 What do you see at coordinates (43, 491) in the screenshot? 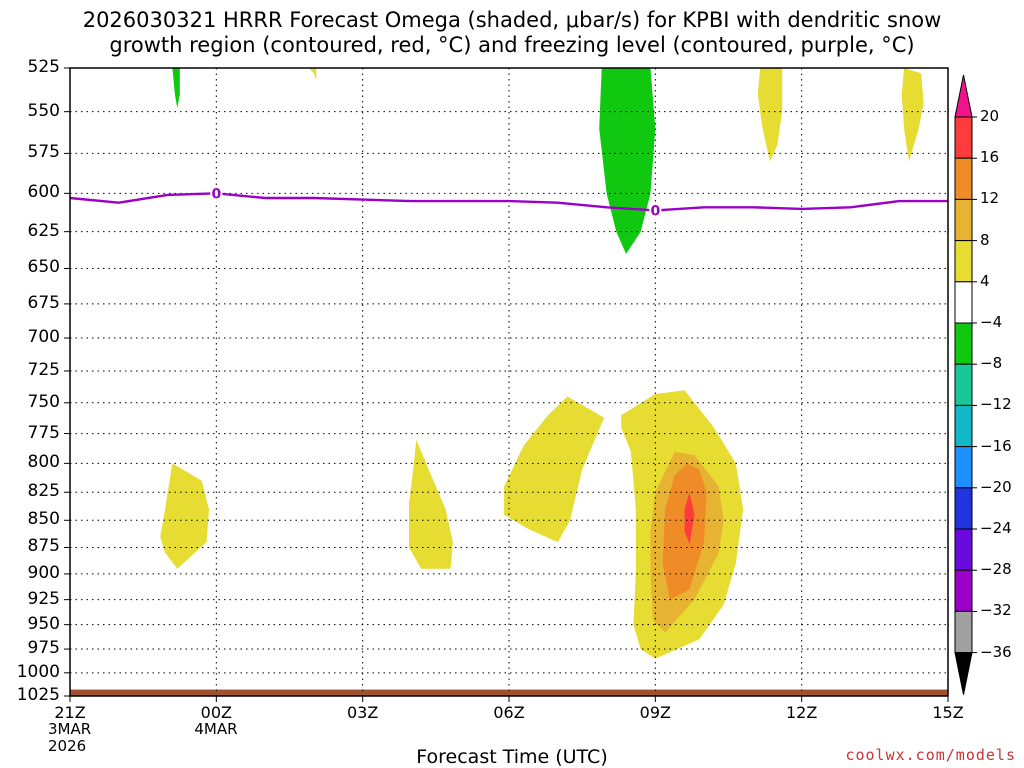
I see `y-tick-label: 825` at bounding box center [43, 491].